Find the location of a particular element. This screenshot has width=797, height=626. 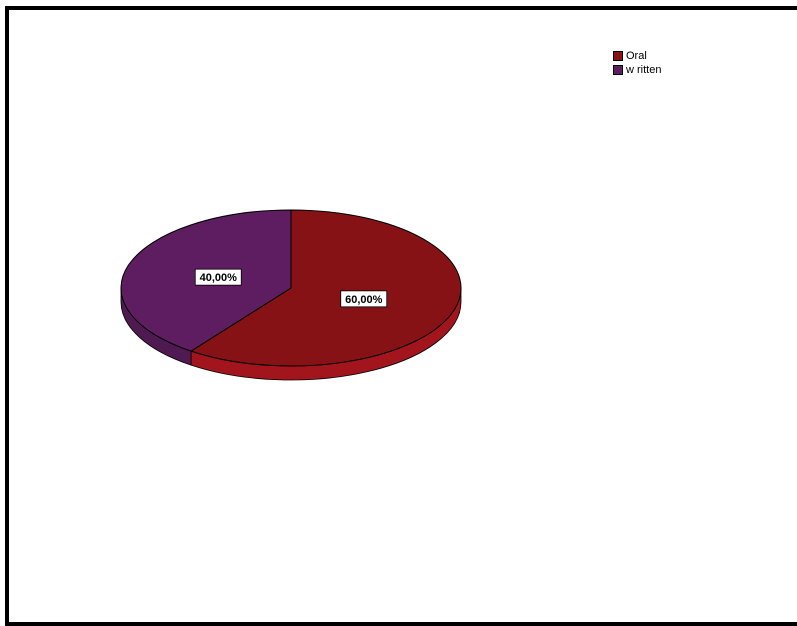

legend-swatch-oral is located at coordinates (618, 56).